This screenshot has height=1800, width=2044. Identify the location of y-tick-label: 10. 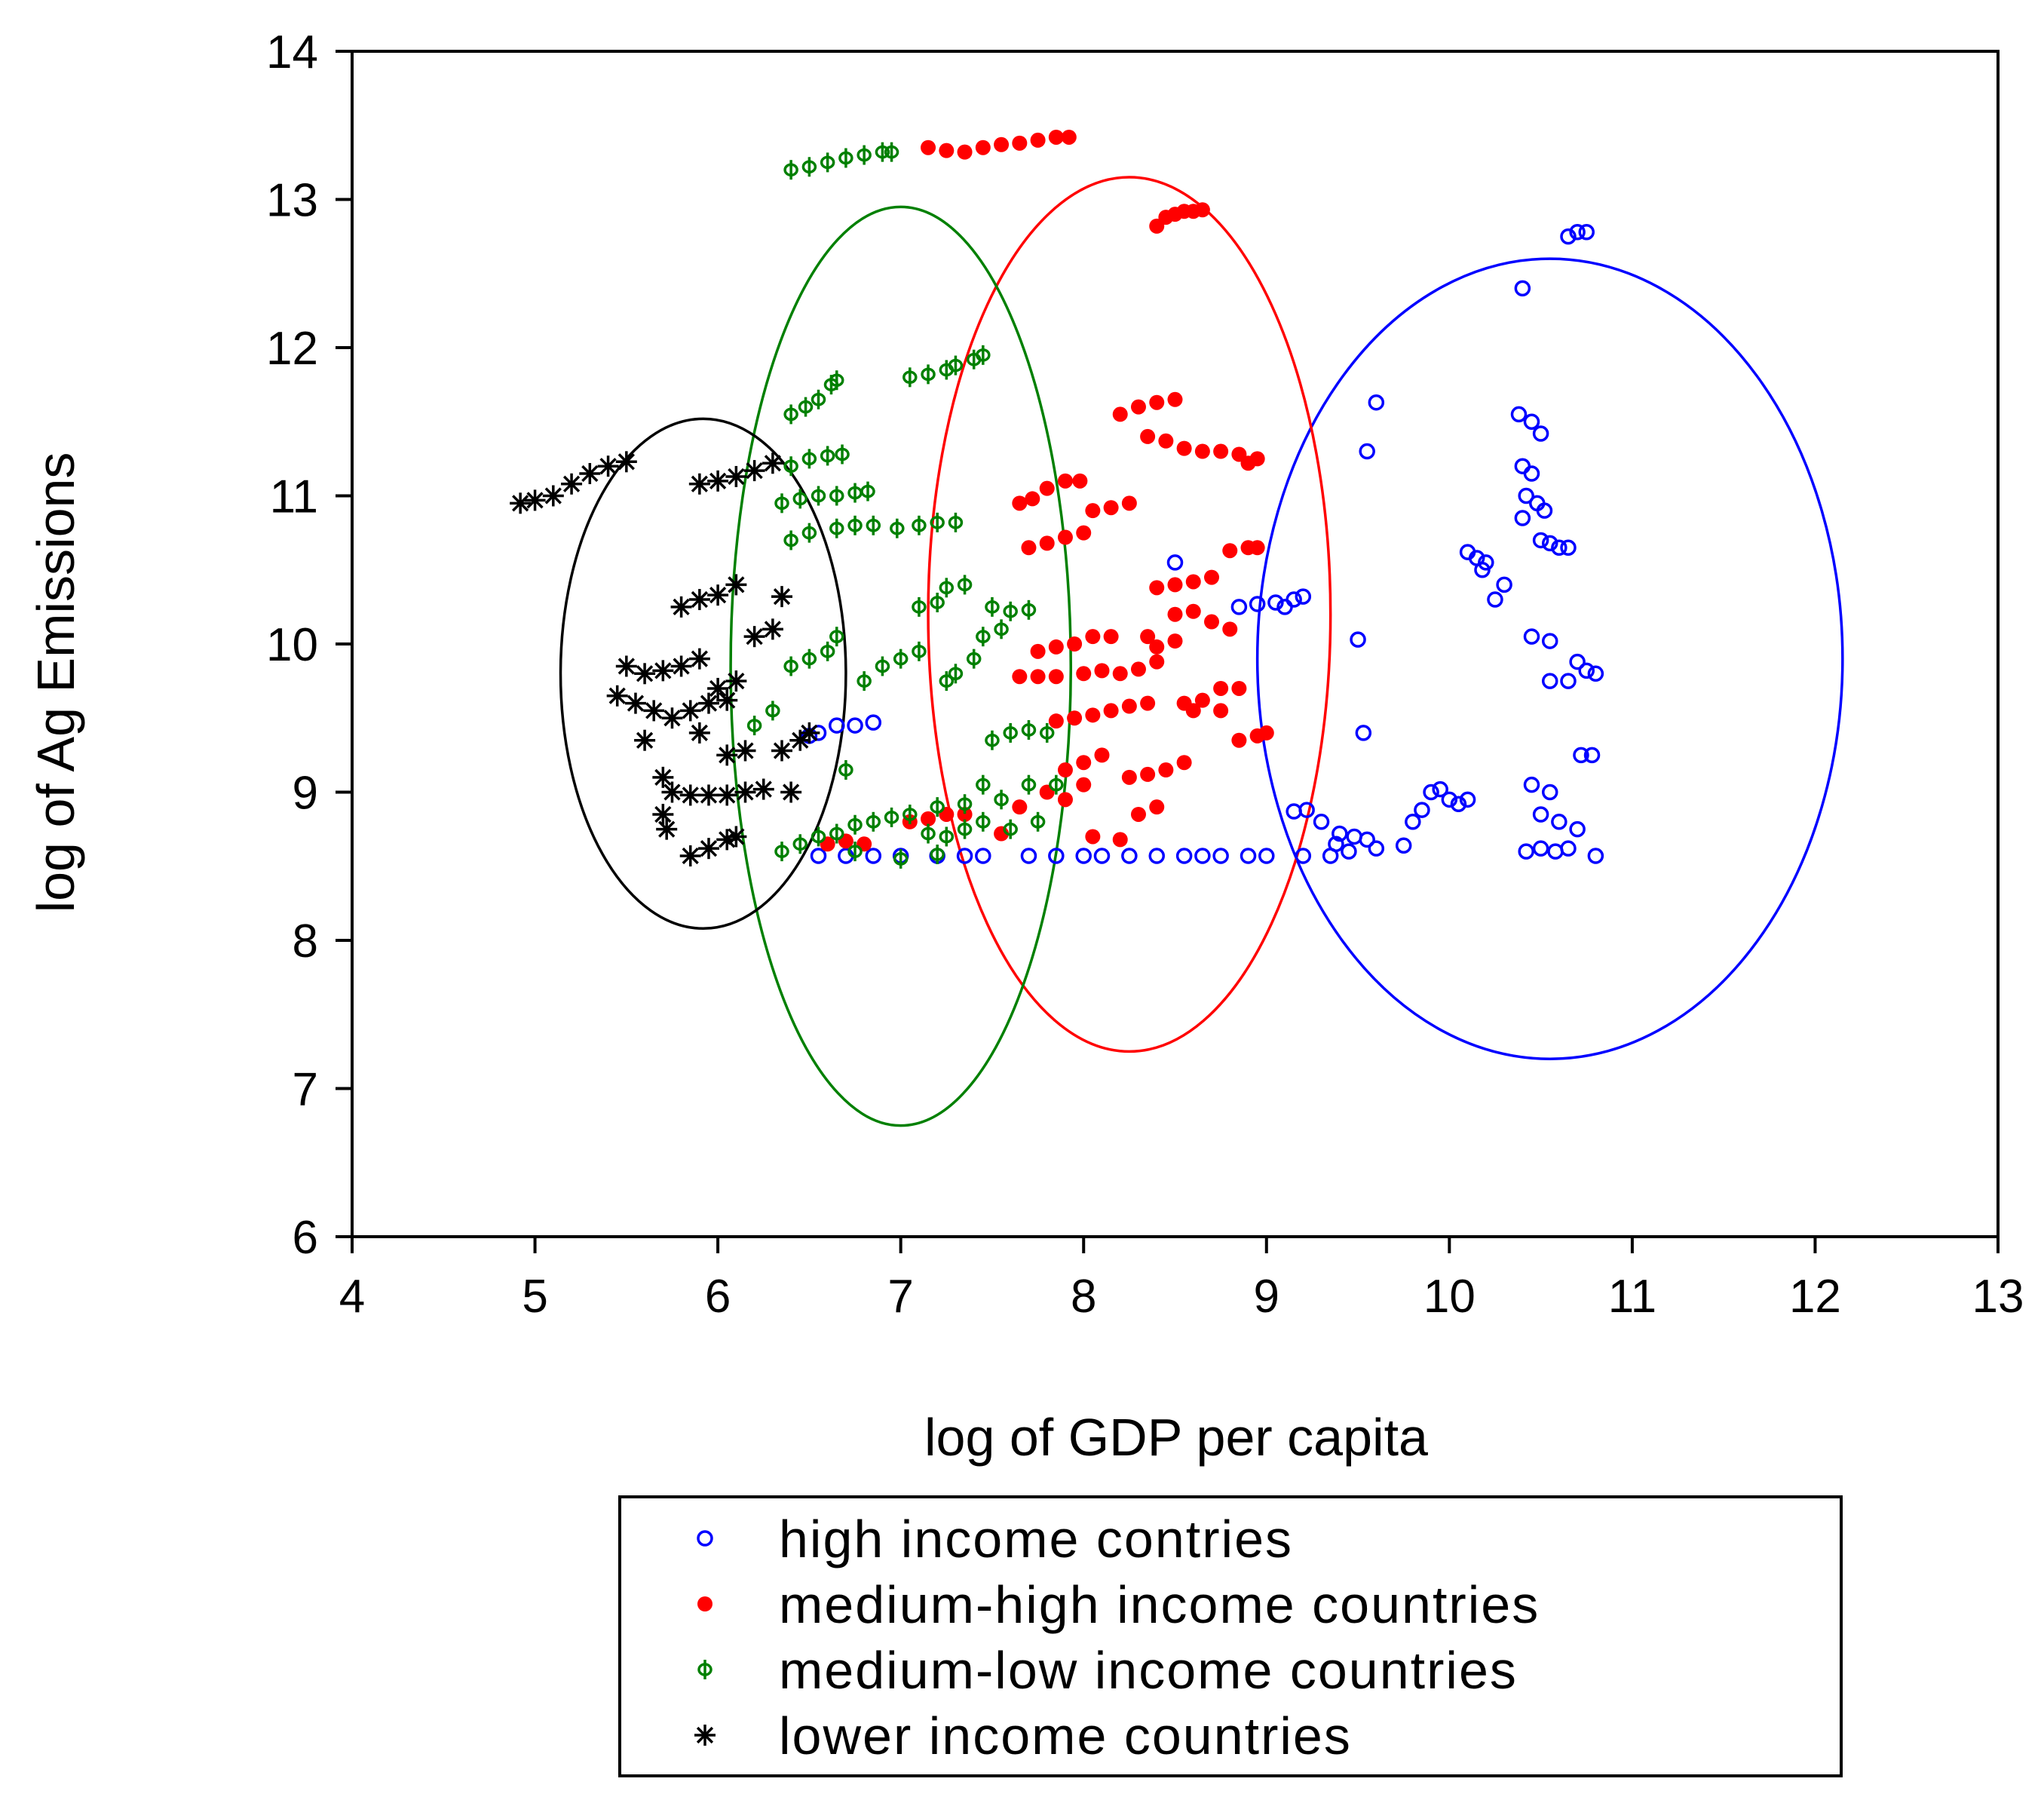
(292, 645).